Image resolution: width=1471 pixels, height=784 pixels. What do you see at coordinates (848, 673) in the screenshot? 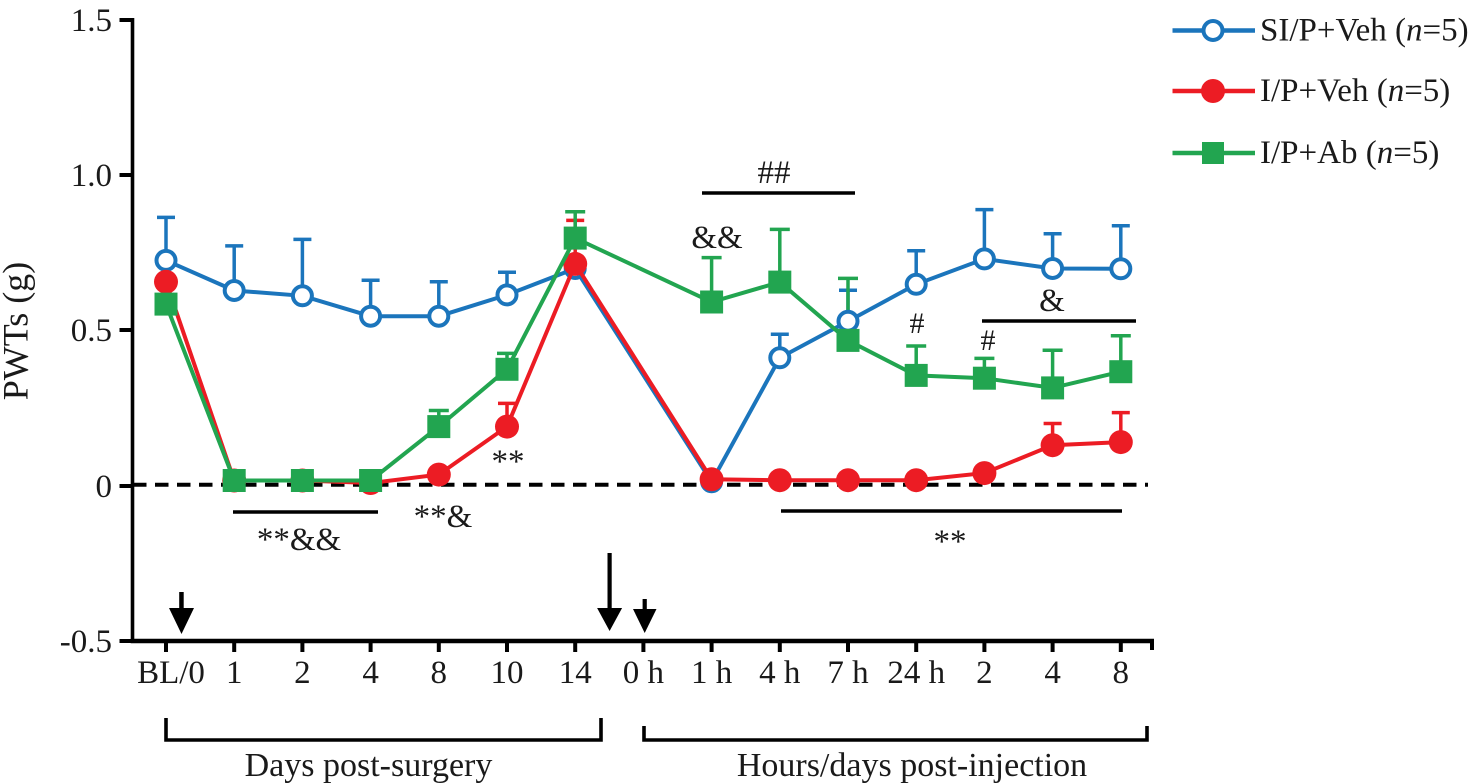
I see `svg-text: 7 h` at bounding box center [848, 673].